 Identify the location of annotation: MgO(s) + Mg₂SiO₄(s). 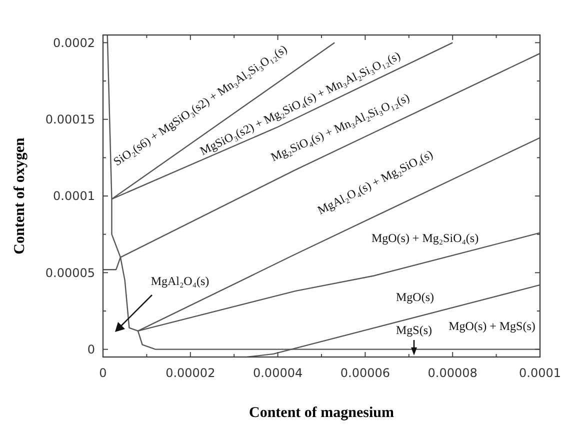
(425, 238).